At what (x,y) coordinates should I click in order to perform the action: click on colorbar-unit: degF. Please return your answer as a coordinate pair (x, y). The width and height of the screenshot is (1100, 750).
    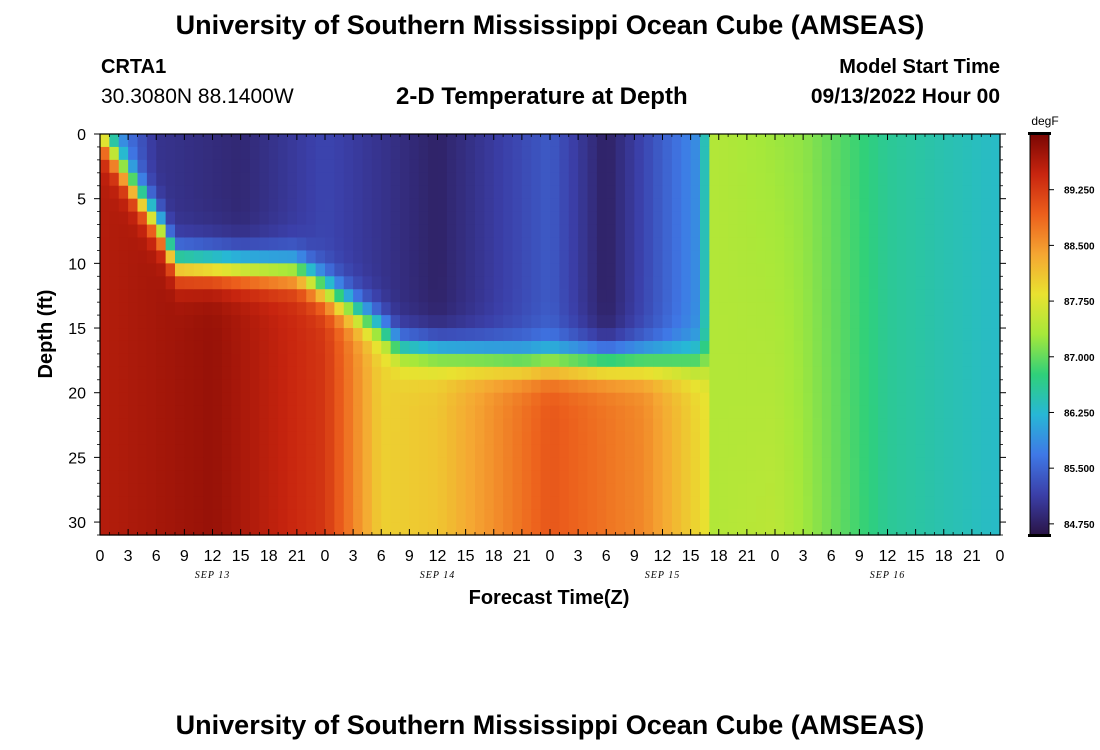
    Looking at the image, I should click on (1044, 121).